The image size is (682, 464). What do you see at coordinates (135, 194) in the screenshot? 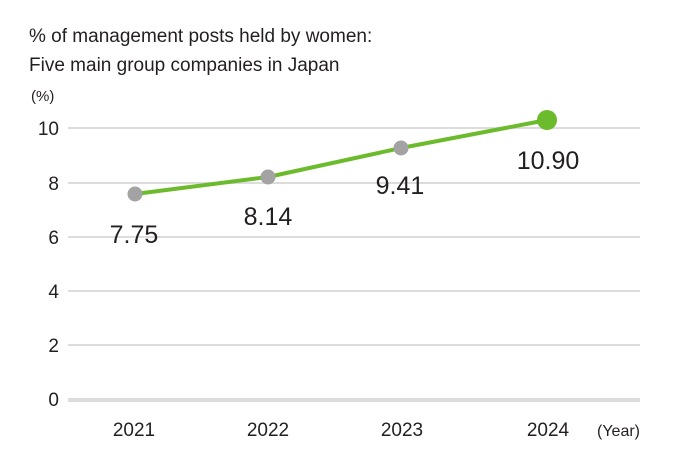
I see `data-point-2021` at bounding box center [135, 194].